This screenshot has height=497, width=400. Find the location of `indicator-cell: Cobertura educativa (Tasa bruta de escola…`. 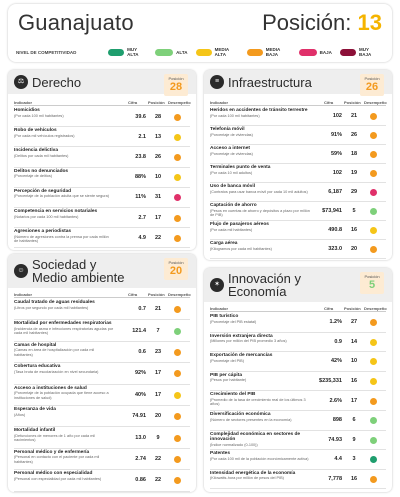

indicator-cell: Cobertura educativa (Tasa bruta de escola… is located at coordinates (64, 369).